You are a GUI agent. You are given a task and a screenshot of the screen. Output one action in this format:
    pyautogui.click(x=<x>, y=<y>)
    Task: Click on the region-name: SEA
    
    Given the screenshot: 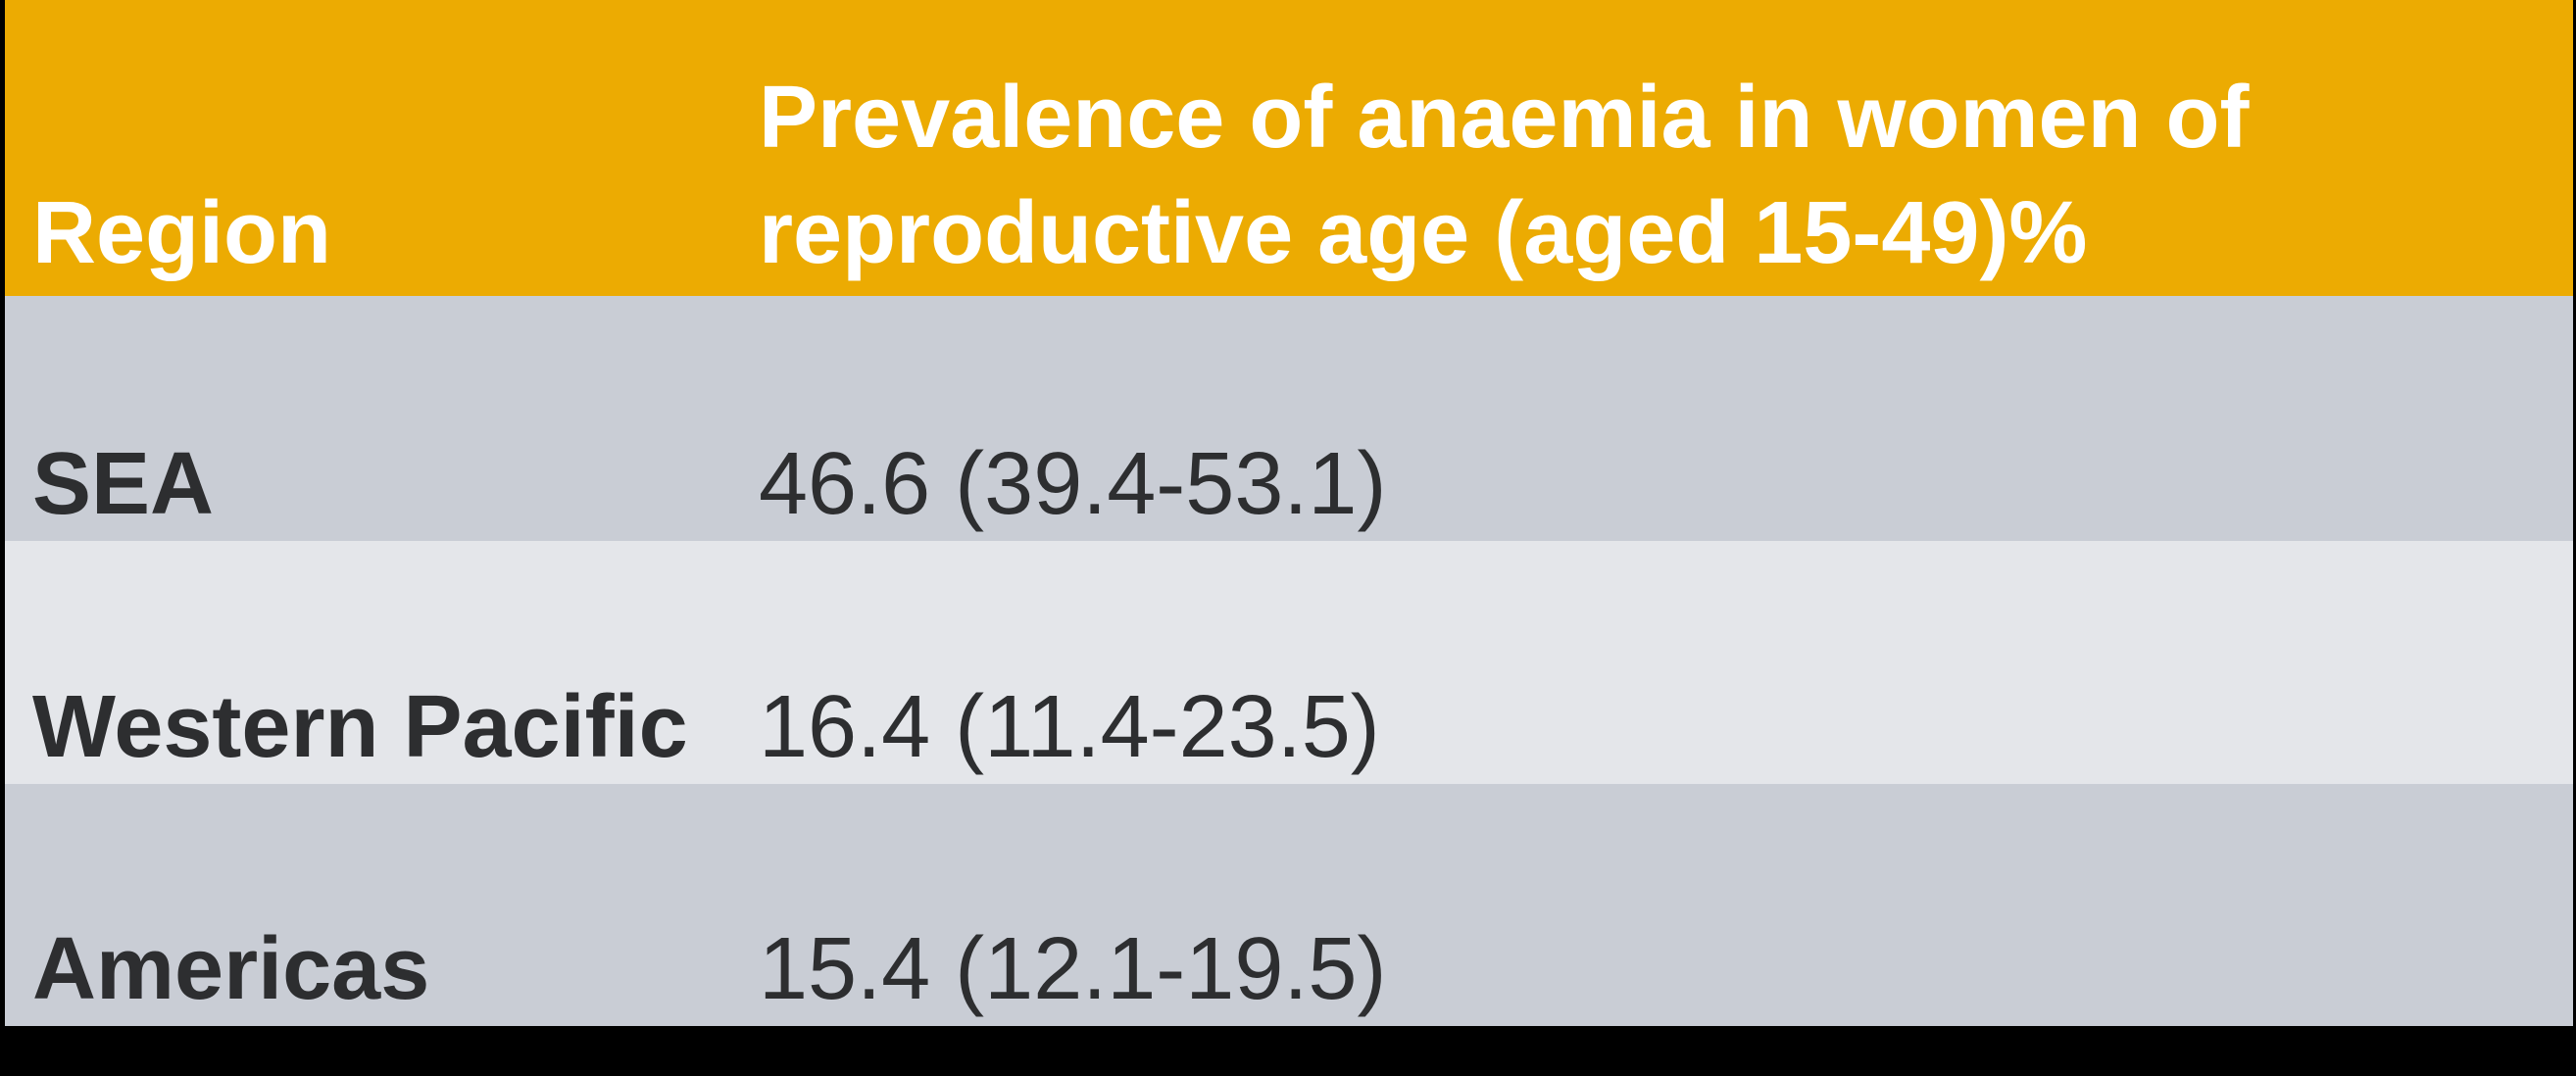 What is the action you would take?
    pyautogui.click(x=123, y=484)
    